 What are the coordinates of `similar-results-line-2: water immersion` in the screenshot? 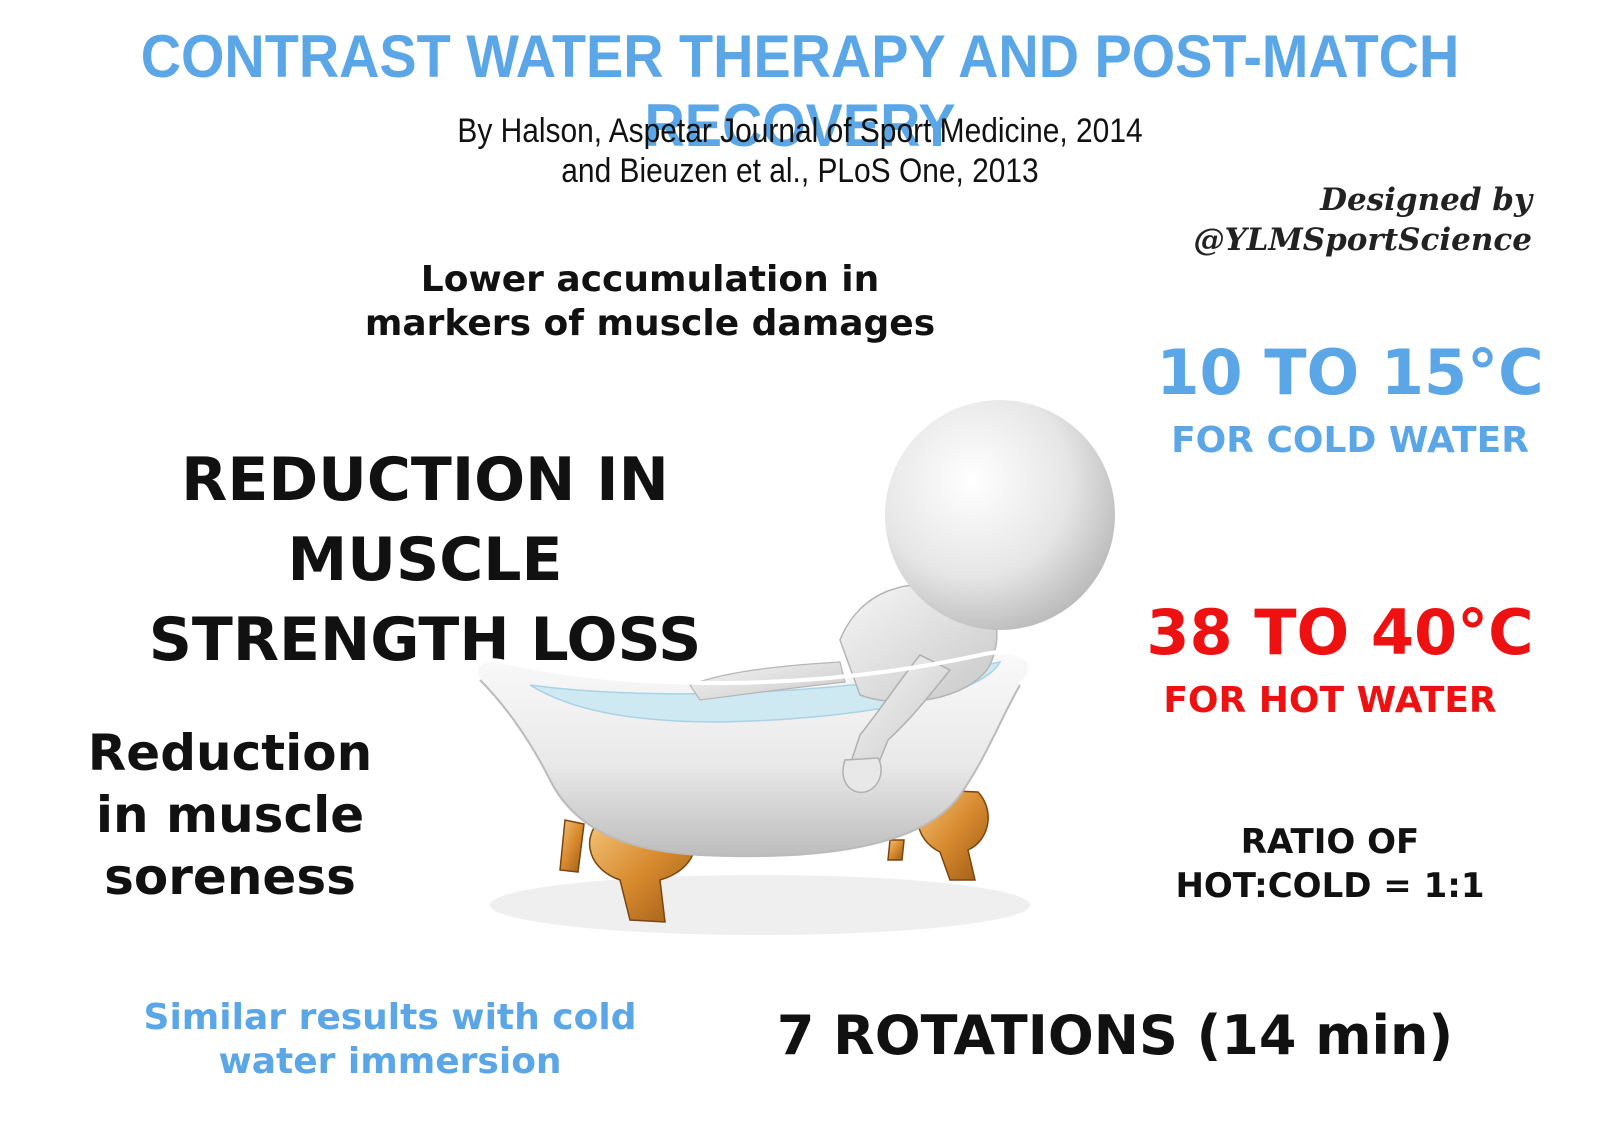 It's located at (390, 1061).